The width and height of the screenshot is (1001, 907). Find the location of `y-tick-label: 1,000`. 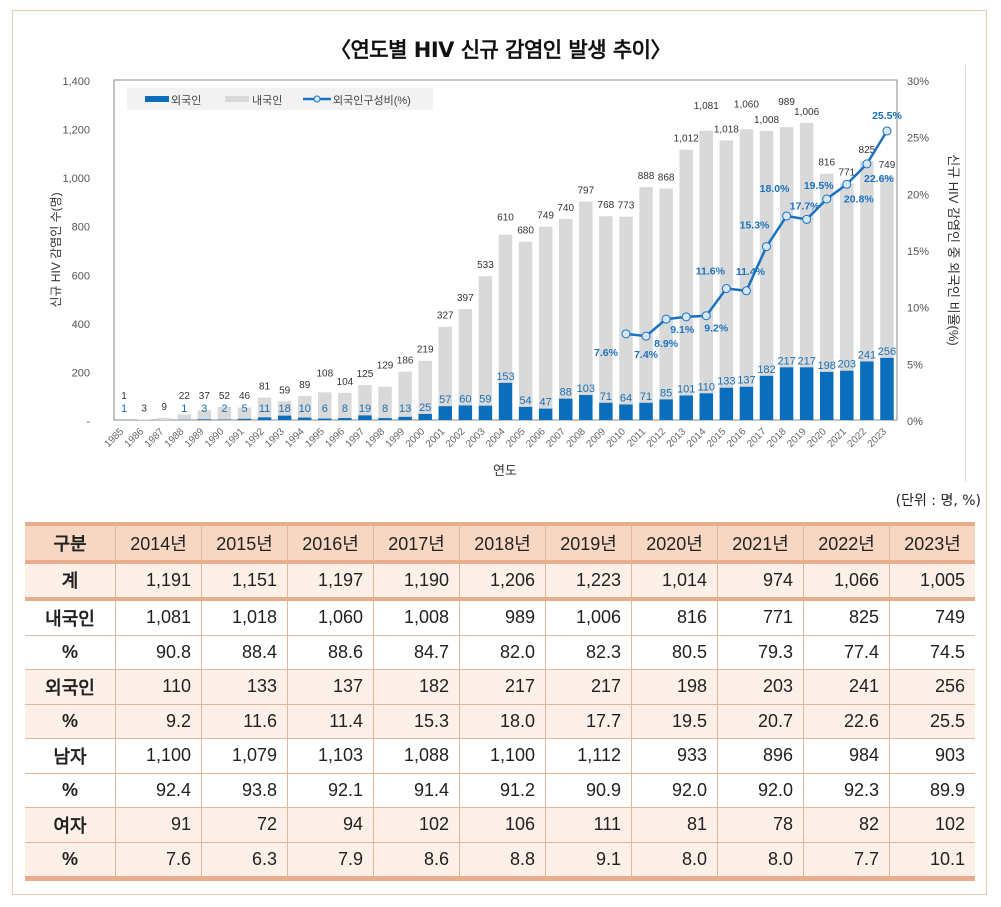

y-tick-label: 1,000 is located at coordinates (76, 179).